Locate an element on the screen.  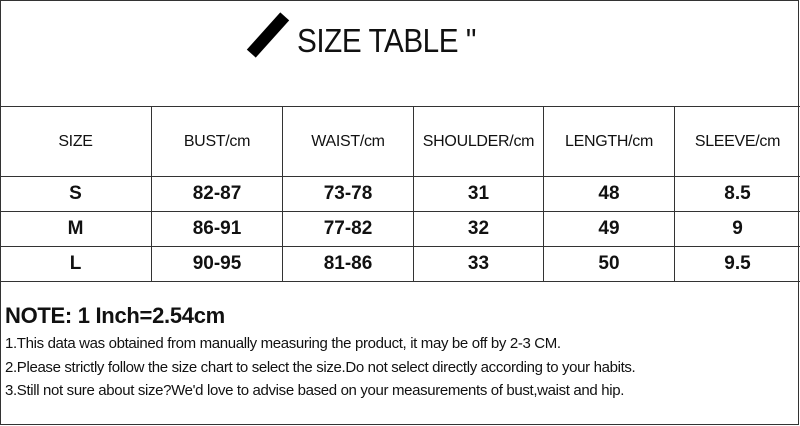
cell-waist: 77-82 is located at coordinates (348, 229).